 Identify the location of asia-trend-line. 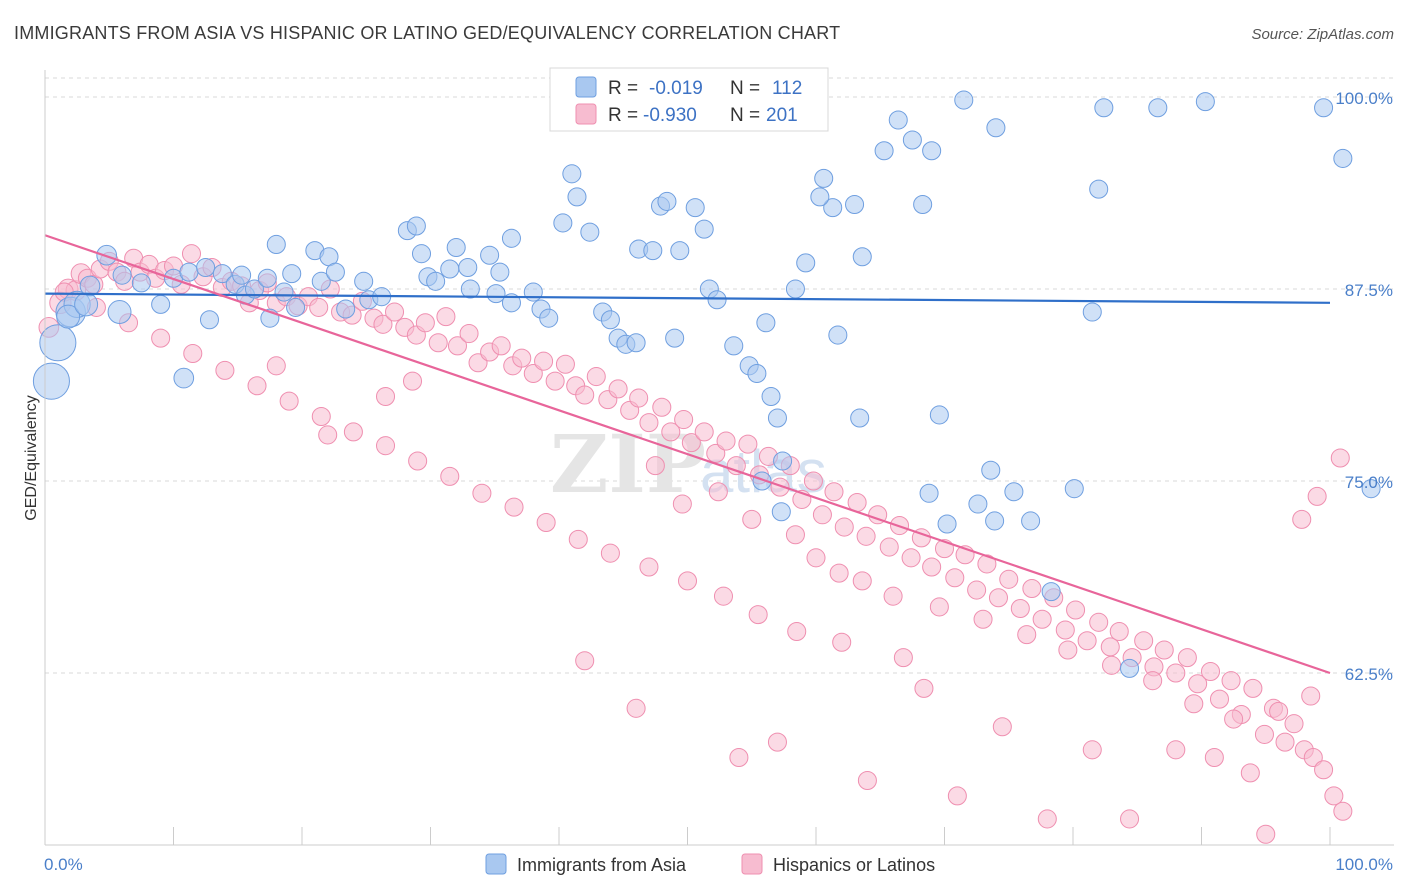
(687, 298).